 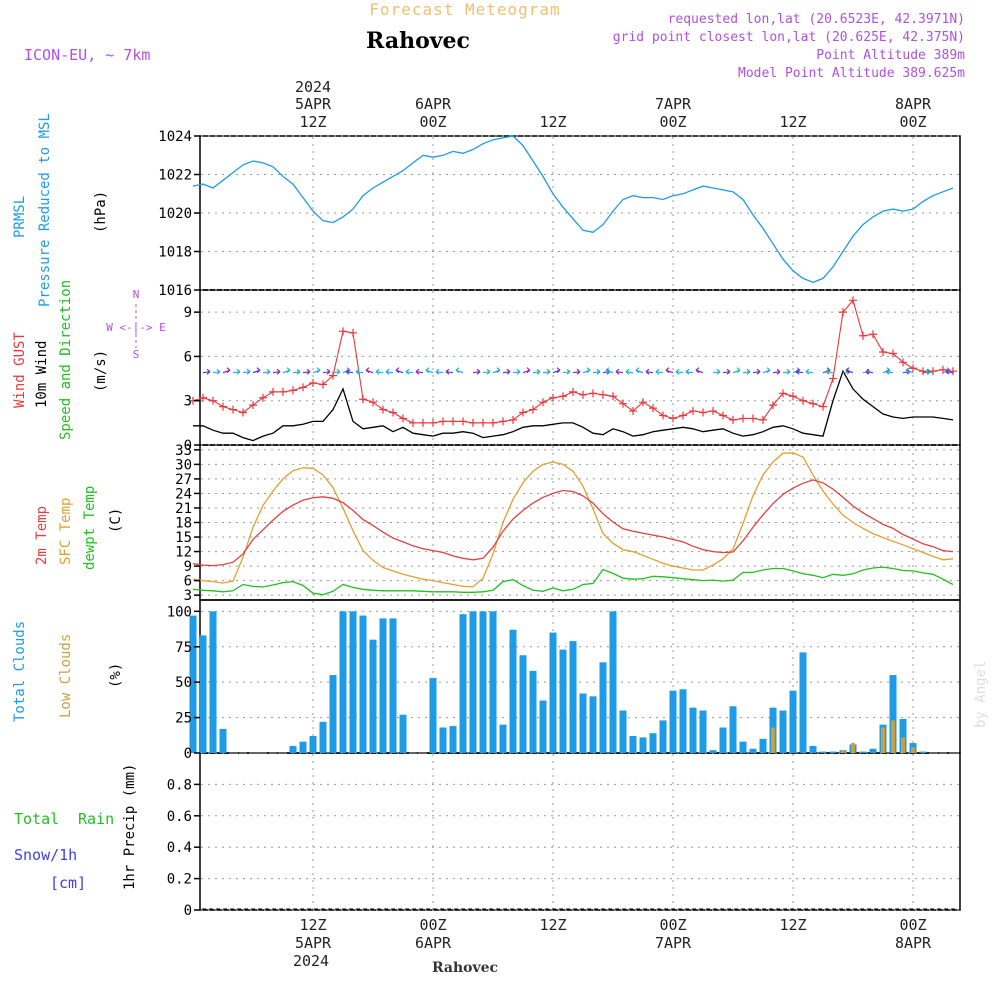 I want to click on y-tick-label: 25, so click(x=183, y=719).